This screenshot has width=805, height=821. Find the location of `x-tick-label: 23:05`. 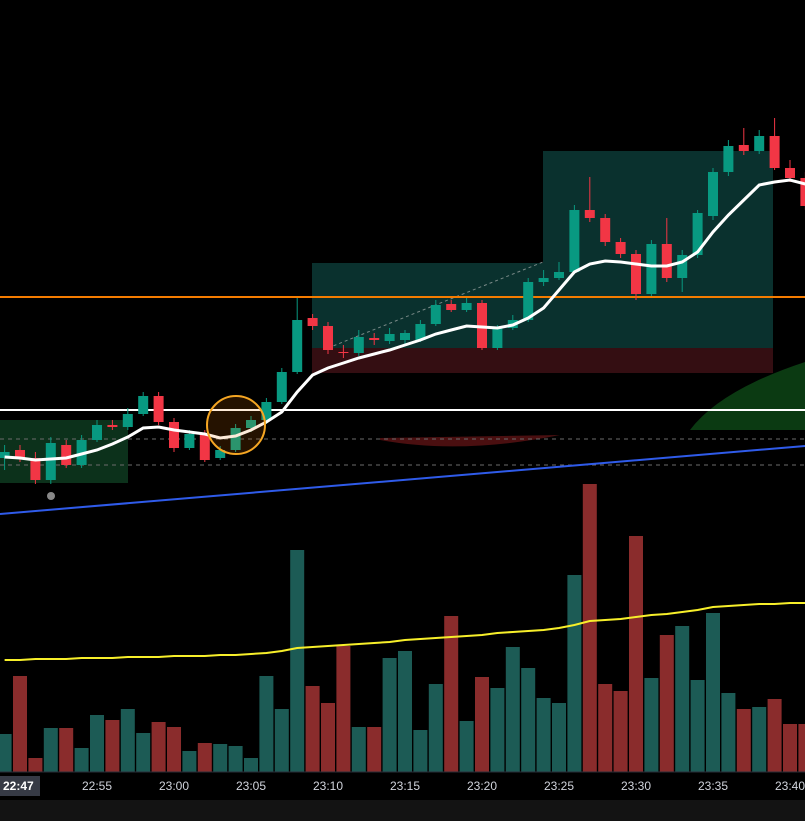

x-tick-label: 23:05 is located at coordinates (251, 786).